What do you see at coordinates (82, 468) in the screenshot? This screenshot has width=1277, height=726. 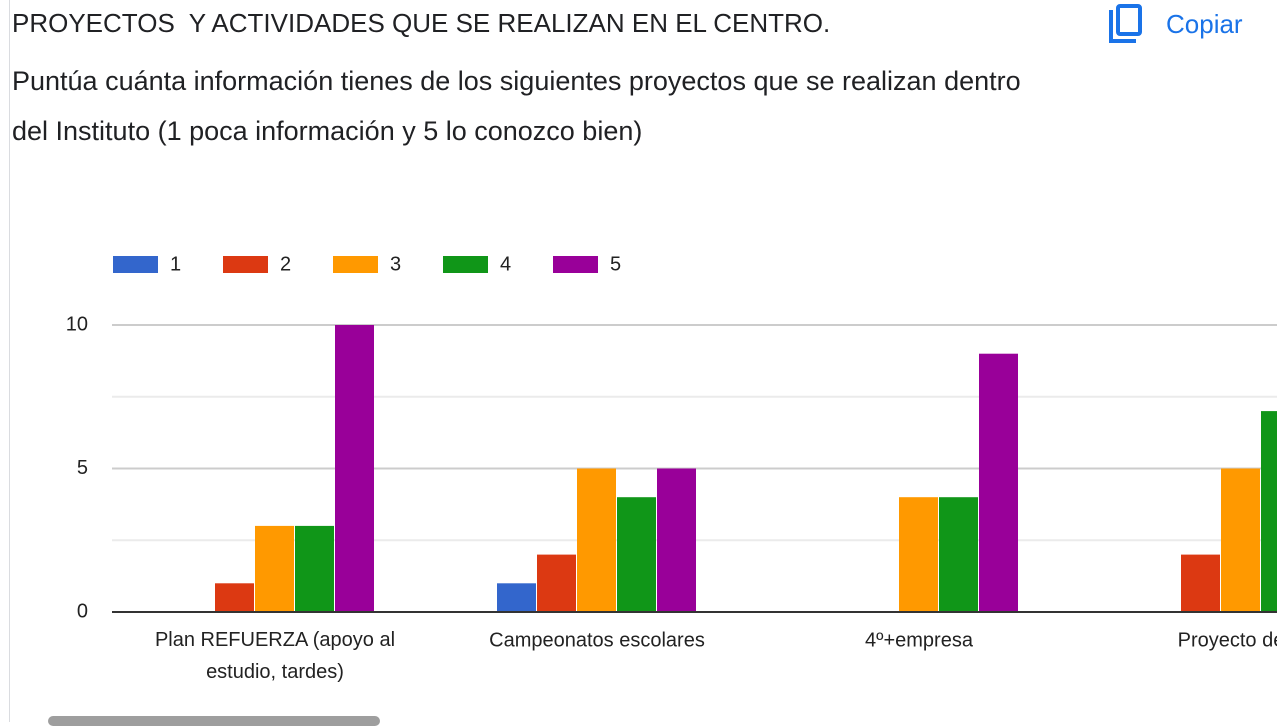 I see `y-tick-label: 5` at bounding box center [82, 468].